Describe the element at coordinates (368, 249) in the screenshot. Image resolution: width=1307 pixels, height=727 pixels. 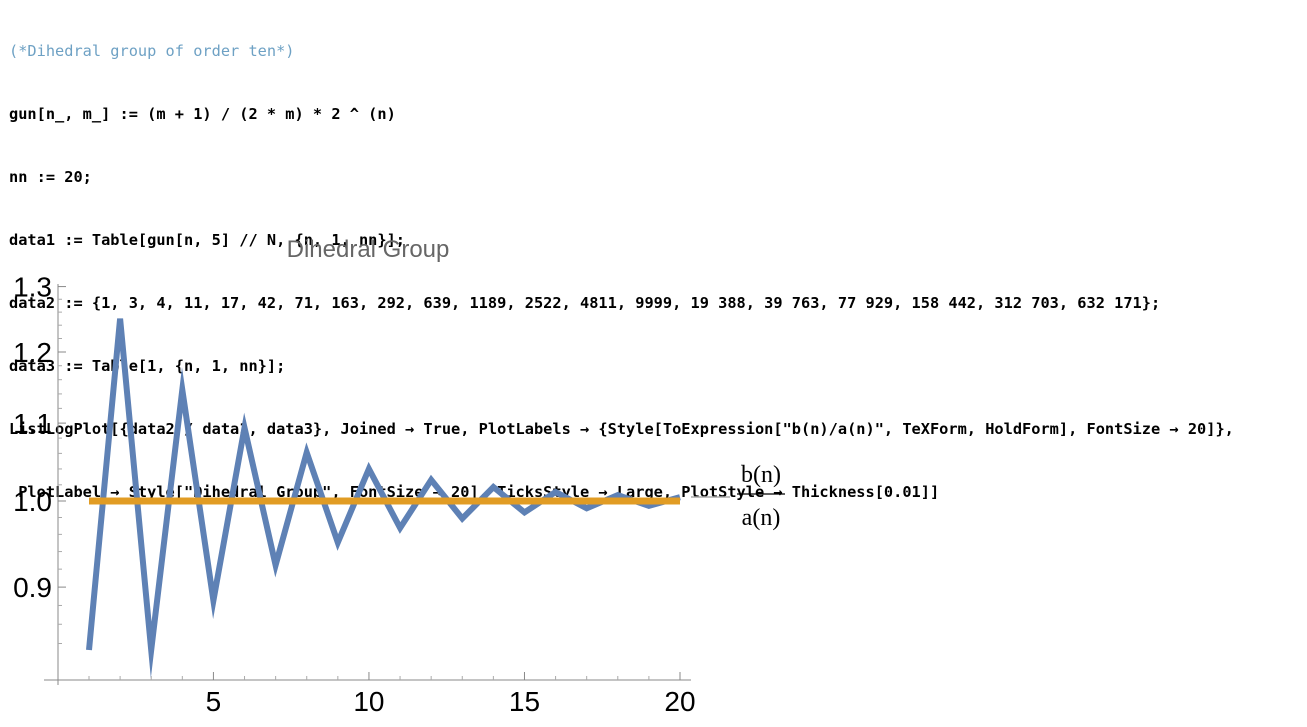
I see `plot-title: Dihedral Group` at that location.